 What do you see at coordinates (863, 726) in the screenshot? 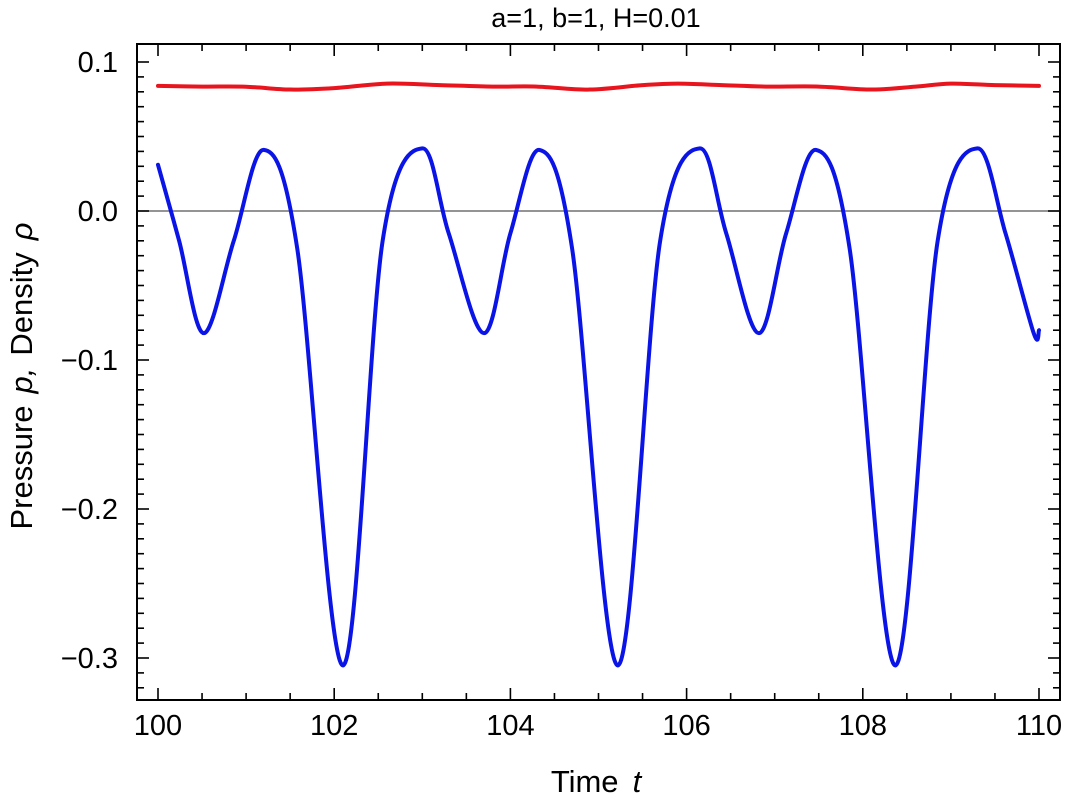
I see `x-tick-label: 108` at bounding box center [863, 726].